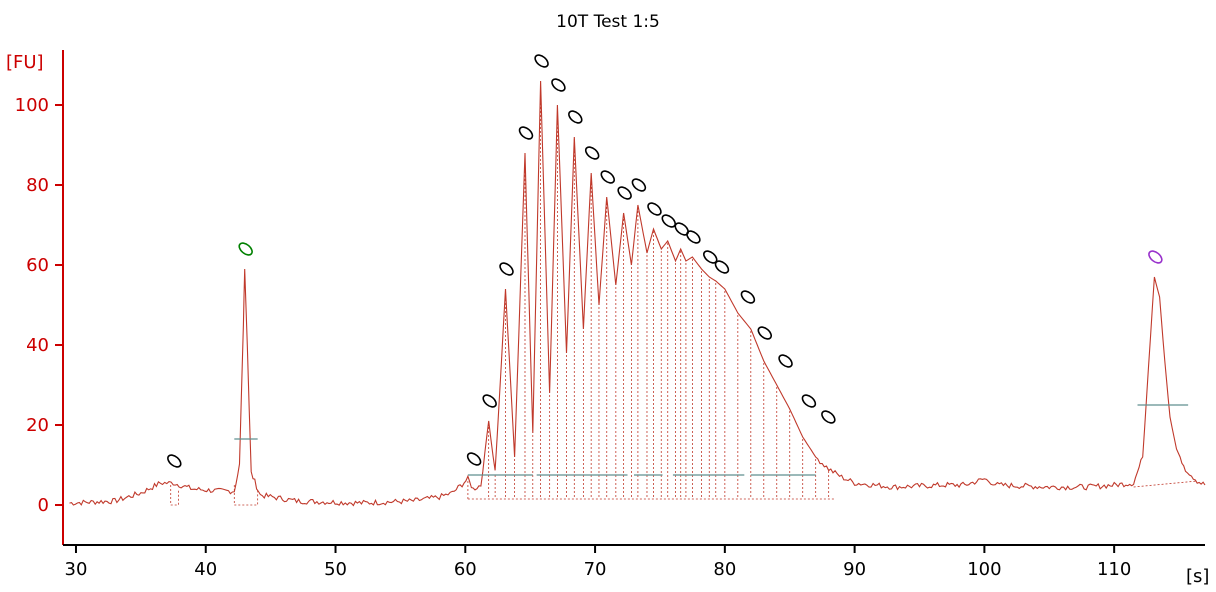  What do you see at coordinates (32, 105) in the screenshot?
I see `y-tick-label: 100` at bounding box center [32, 105].